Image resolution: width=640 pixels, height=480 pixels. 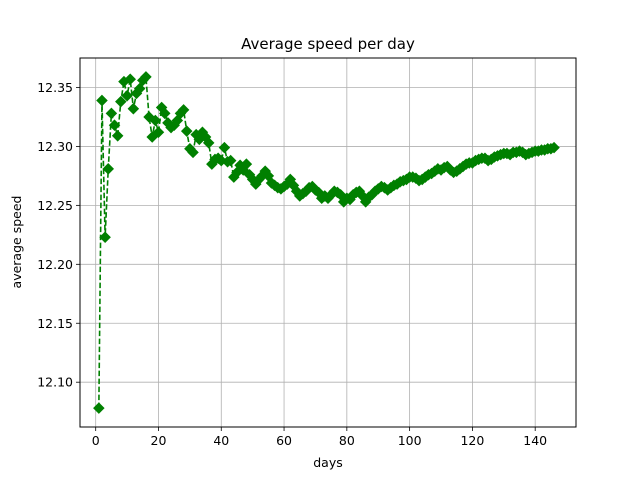 I want to click on x-tick-label: 20, so click(x=159, y=440).